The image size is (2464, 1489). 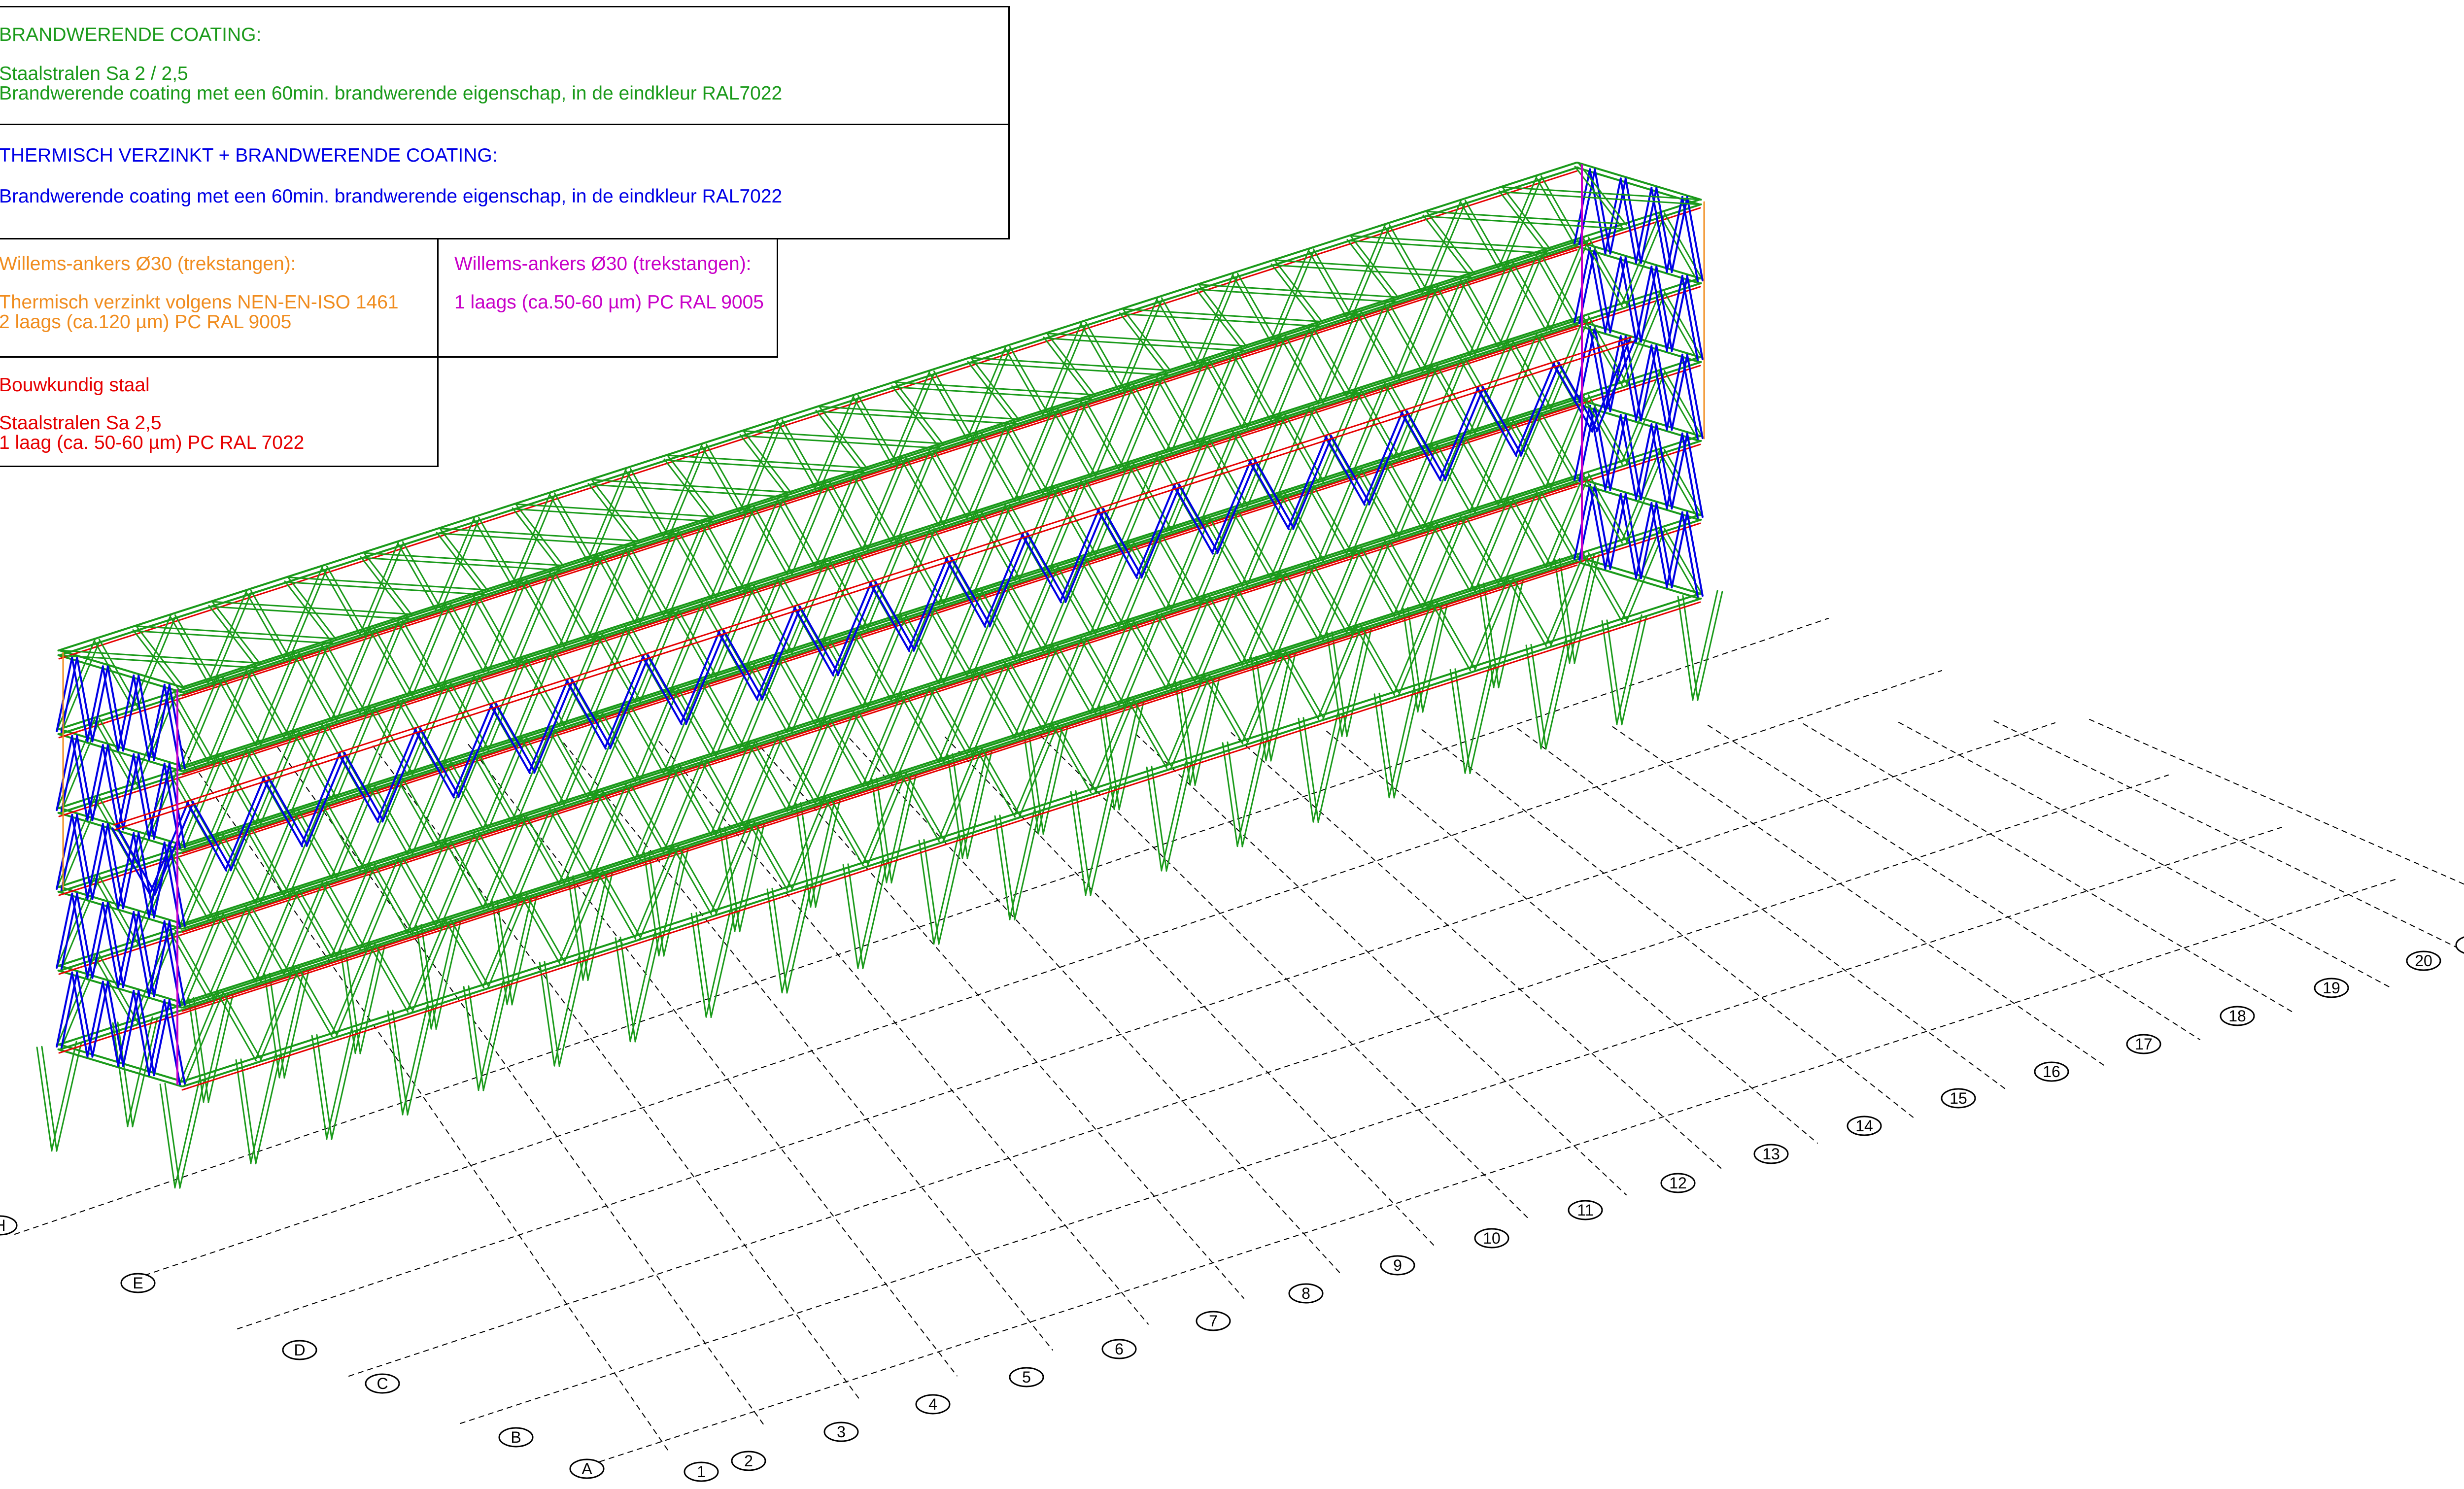 What do you see at coordinates (932, 1404) in the screenshot?
I see `grid-label-4-text: 4` at bounding box center [932, 1404].